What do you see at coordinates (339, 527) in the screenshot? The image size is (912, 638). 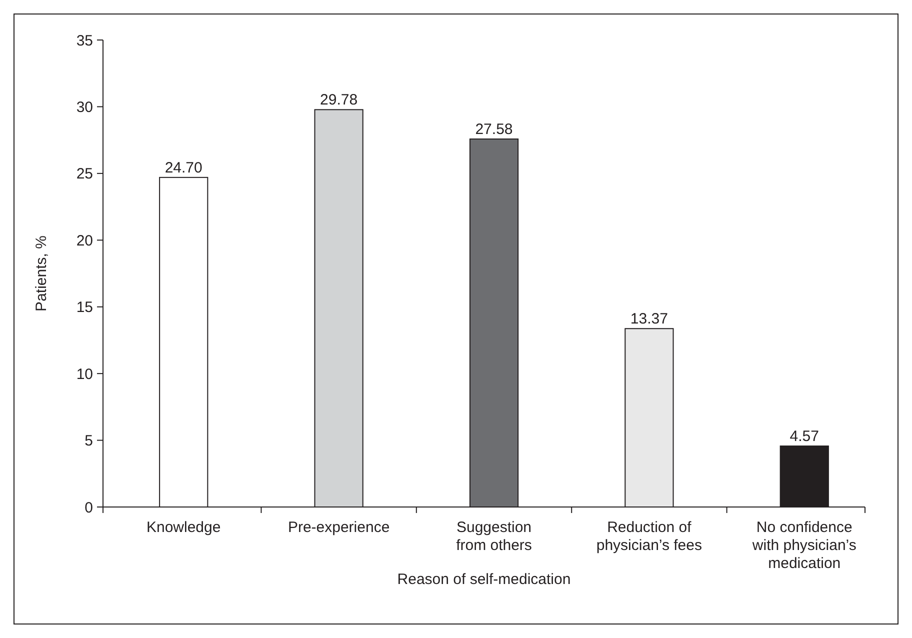 I see `x-tick-label: Pre-experience` at bounding box center [339, 527].